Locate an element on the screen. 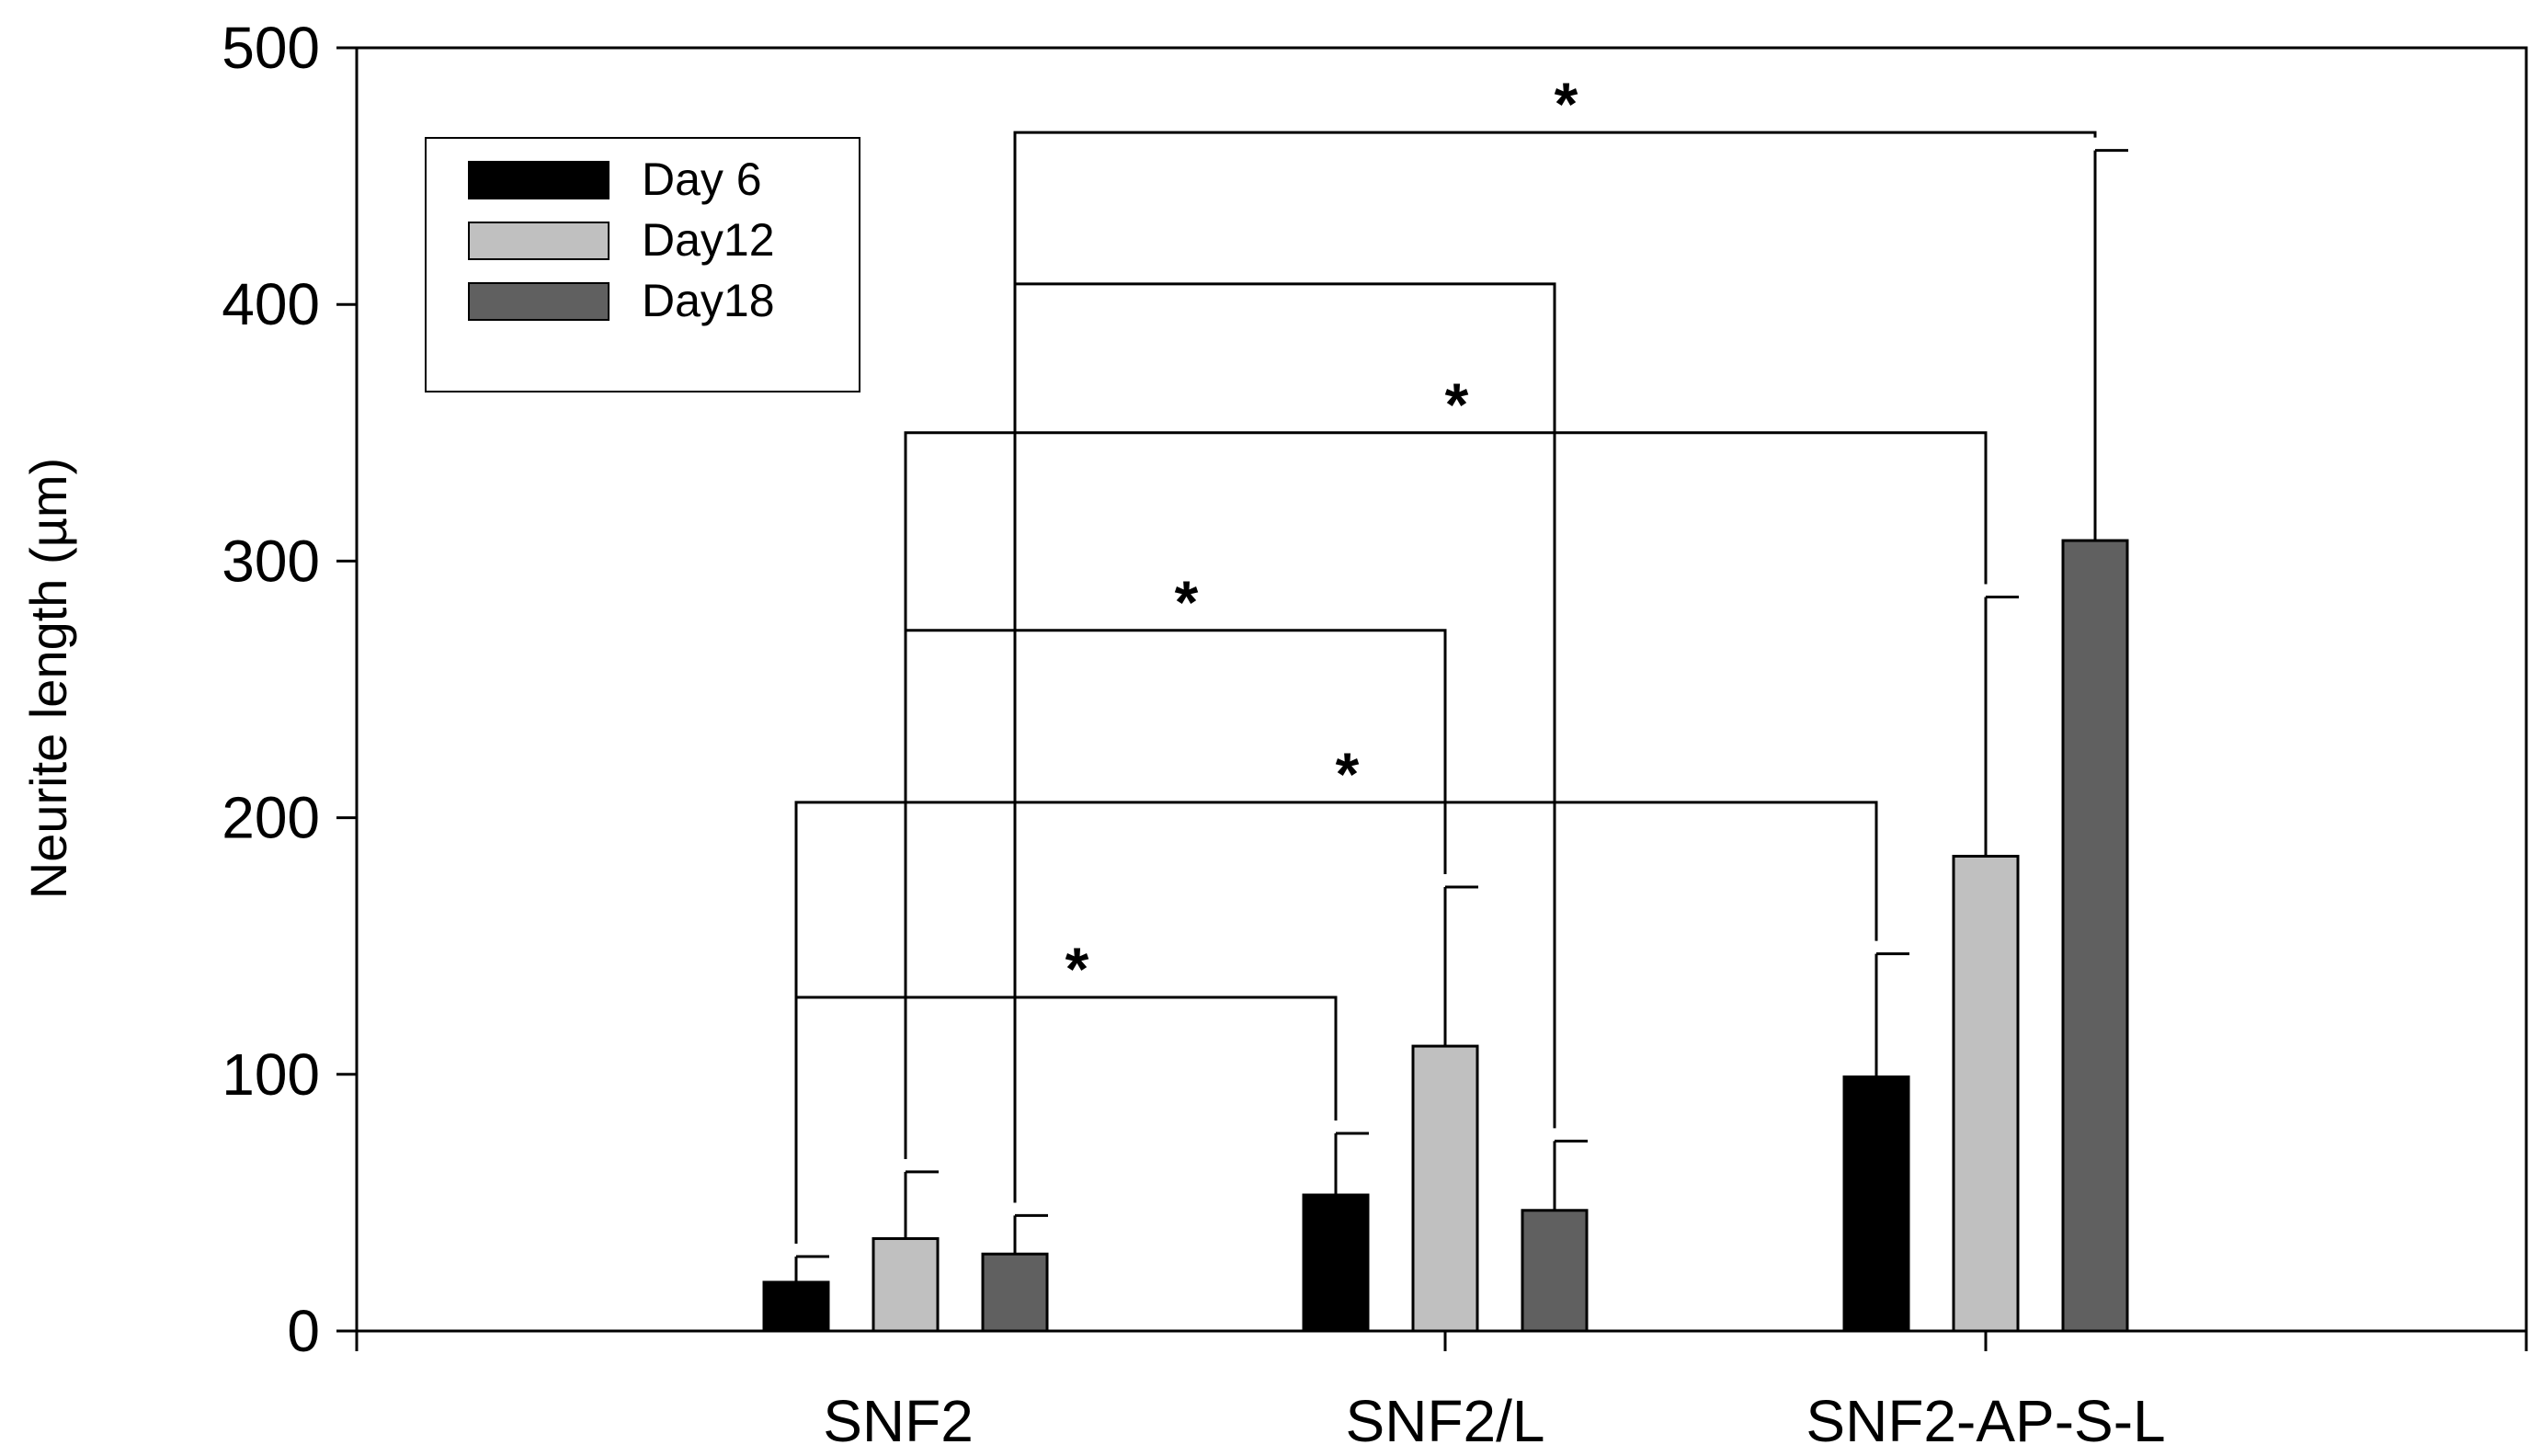 The height and width of the screenshot is (1456, 2541). legend-label: Day 6 is located at coordinates (702, 179).